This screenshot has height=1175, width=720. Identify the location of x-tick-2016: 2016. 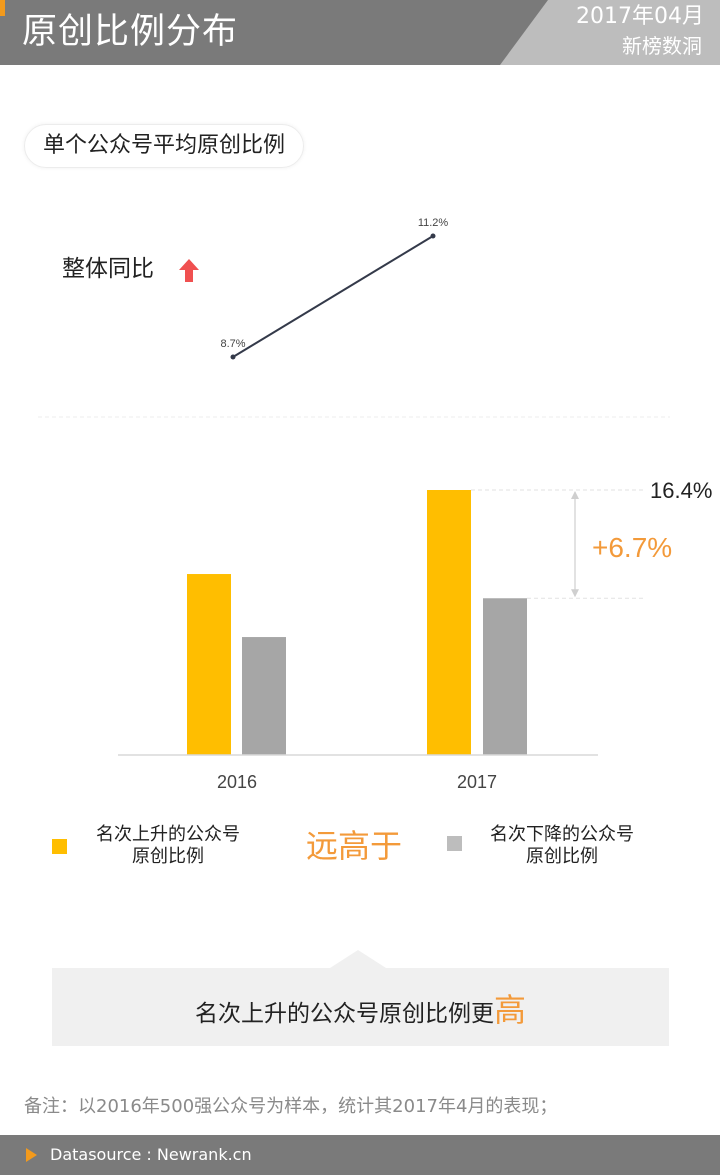
(237, 782).